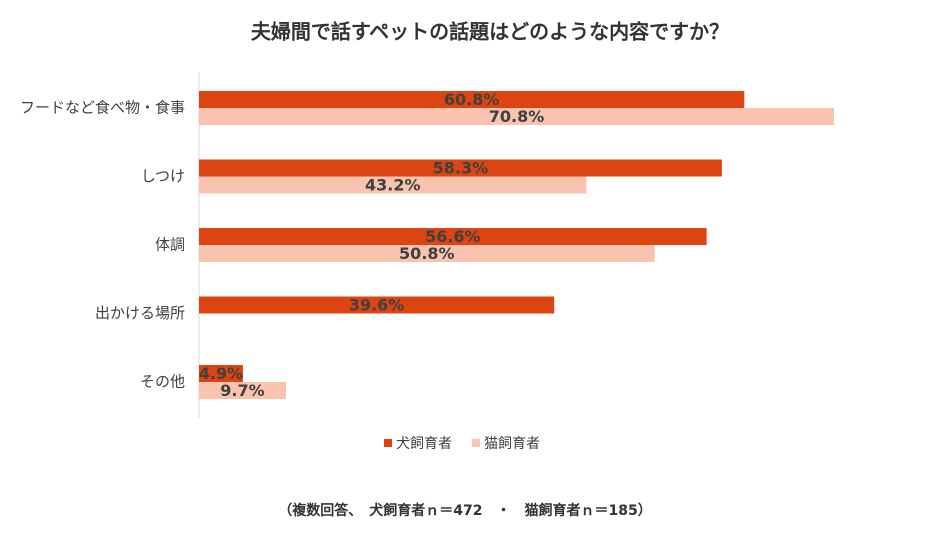 The height and width of the screenshot is (533, 931). I want to click on y-tick-label: その他, so click(162, 382).